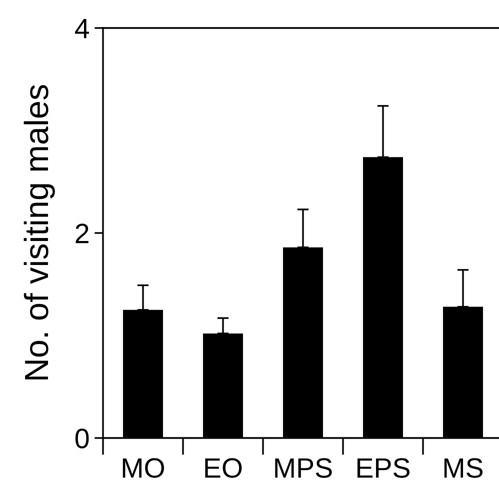 This screenshot has width=499, height=487. What do you see at coordinates (82, 438) in the screenshot?
I see `y-tick-label: 0` at bounding box center [82, 438].